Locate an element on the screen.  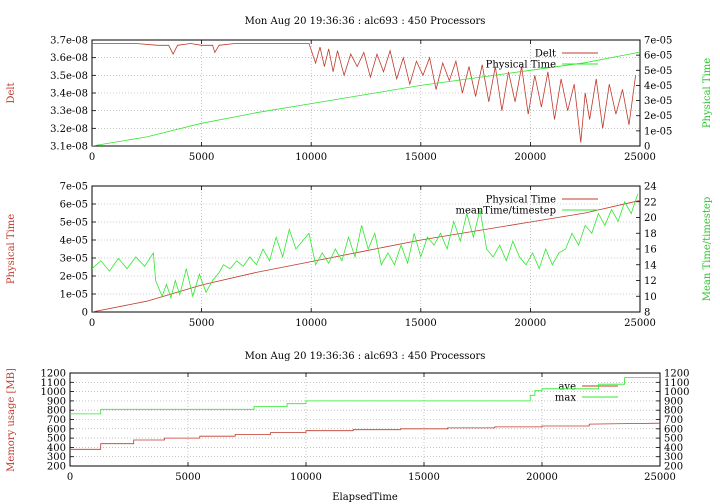
y-tick-label: 1e-05 is located at coordinates (74, 295).